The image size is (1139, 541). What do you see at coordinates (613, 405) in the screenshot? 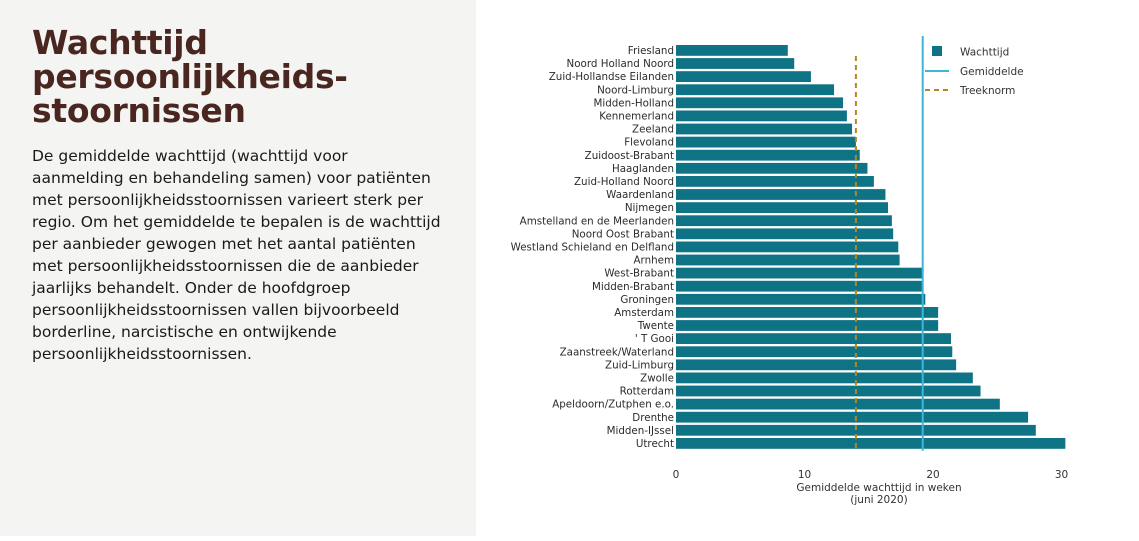
I see `category-label-28: Apeldoorn/Zutphen e.o.` at bounding box center [613, 405].